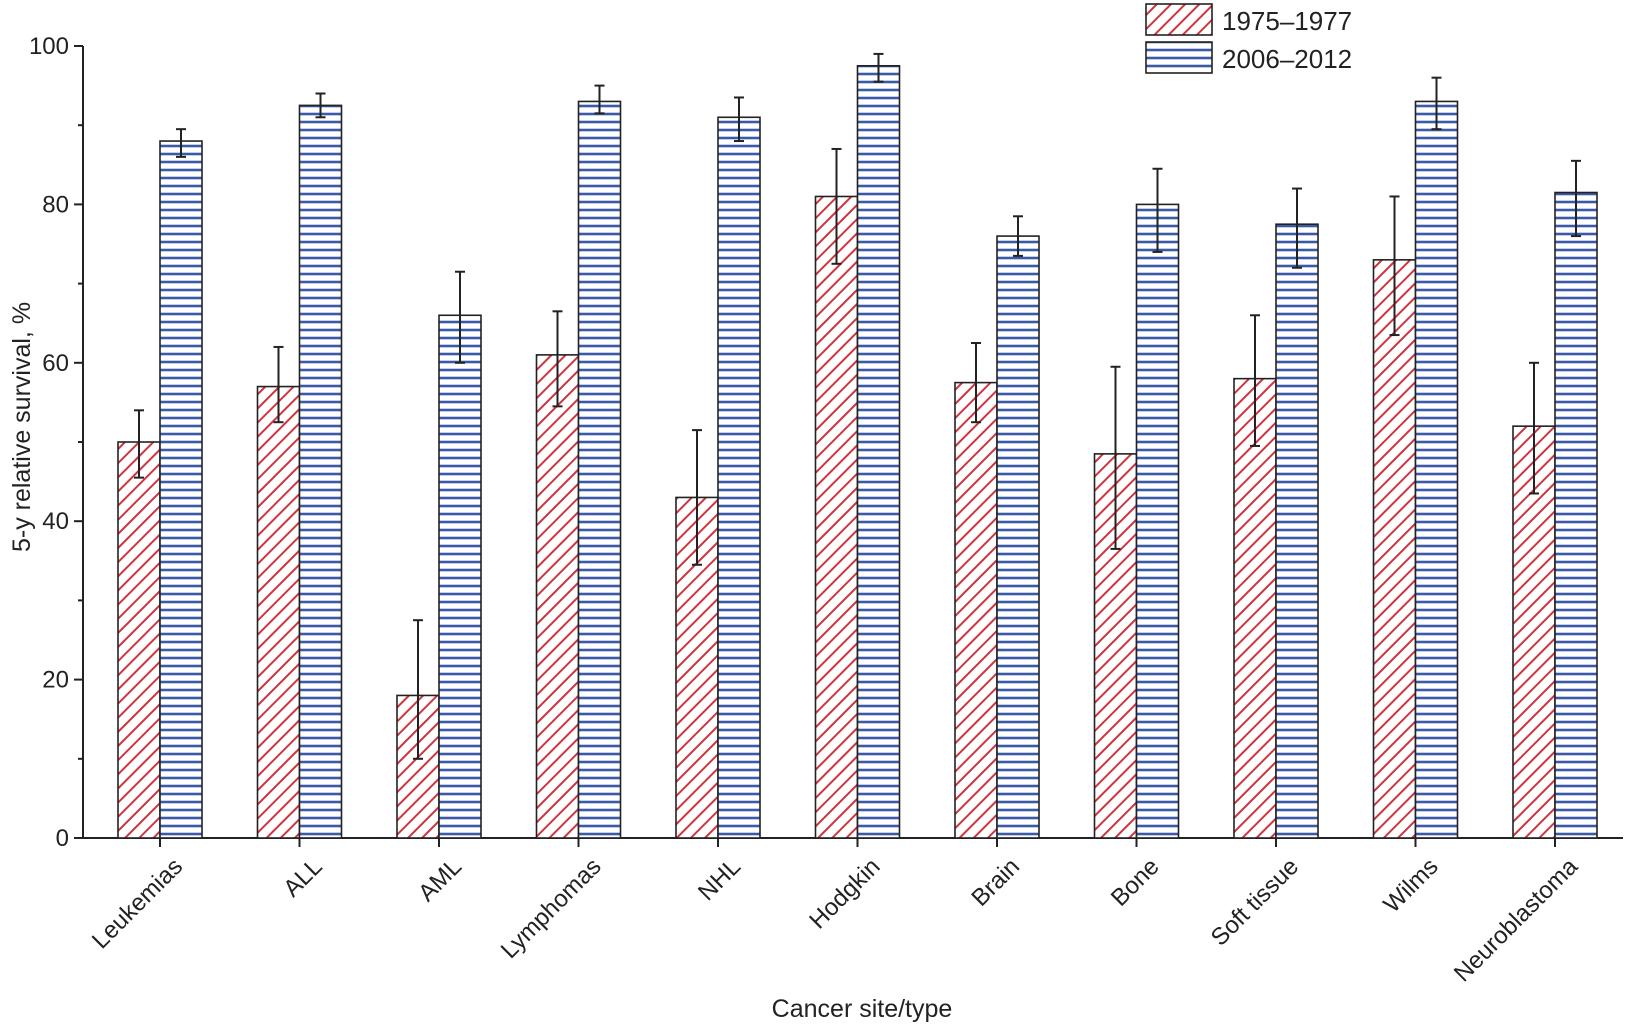  What do you see at coordinates (22, 427) in the screenshot?
I see `y-axis-title: 5-y relative survival, %` at bounding box center [22, 427].